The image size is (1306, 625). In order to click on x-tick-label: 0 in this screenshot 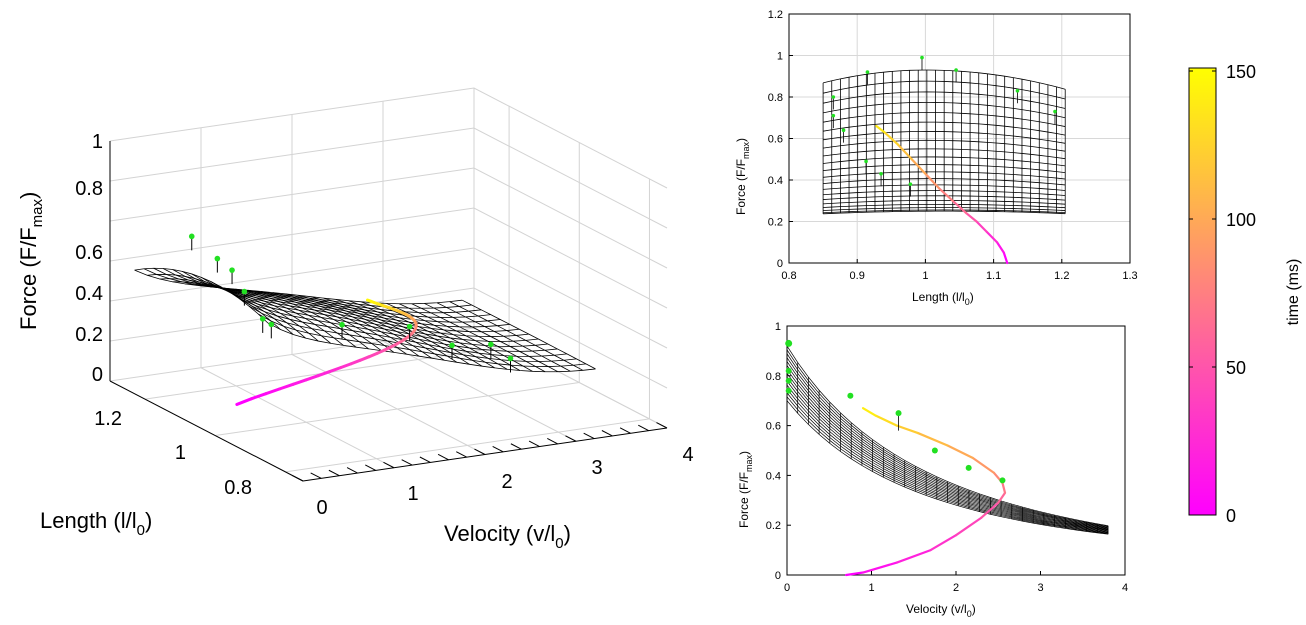, I will do `click(787, 588)`.